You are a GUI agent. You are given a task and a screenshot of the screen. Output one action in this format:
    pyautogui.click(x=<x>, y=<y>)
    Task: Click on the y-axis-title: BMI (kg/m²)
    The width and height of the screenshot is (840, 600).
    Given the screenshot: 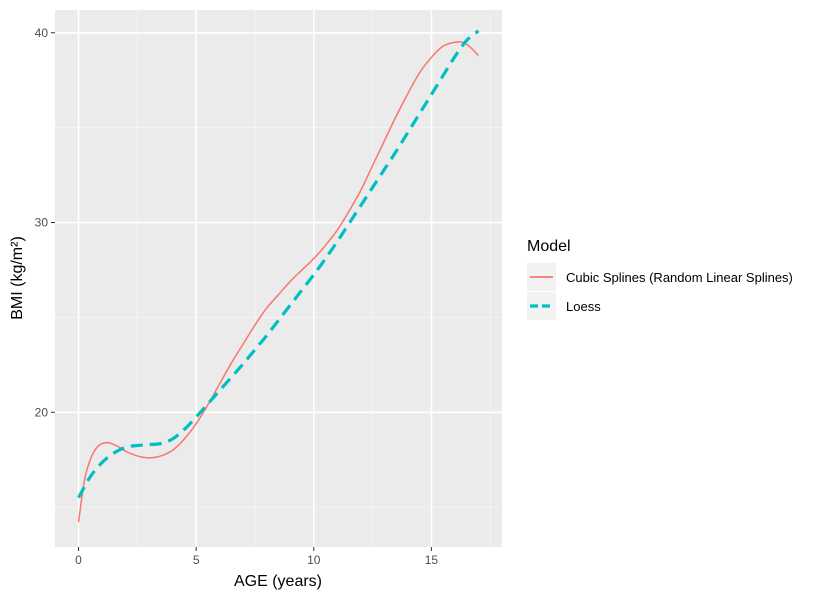 What is the action you would take?
    pyautogui.click(x=17, y=278)
    